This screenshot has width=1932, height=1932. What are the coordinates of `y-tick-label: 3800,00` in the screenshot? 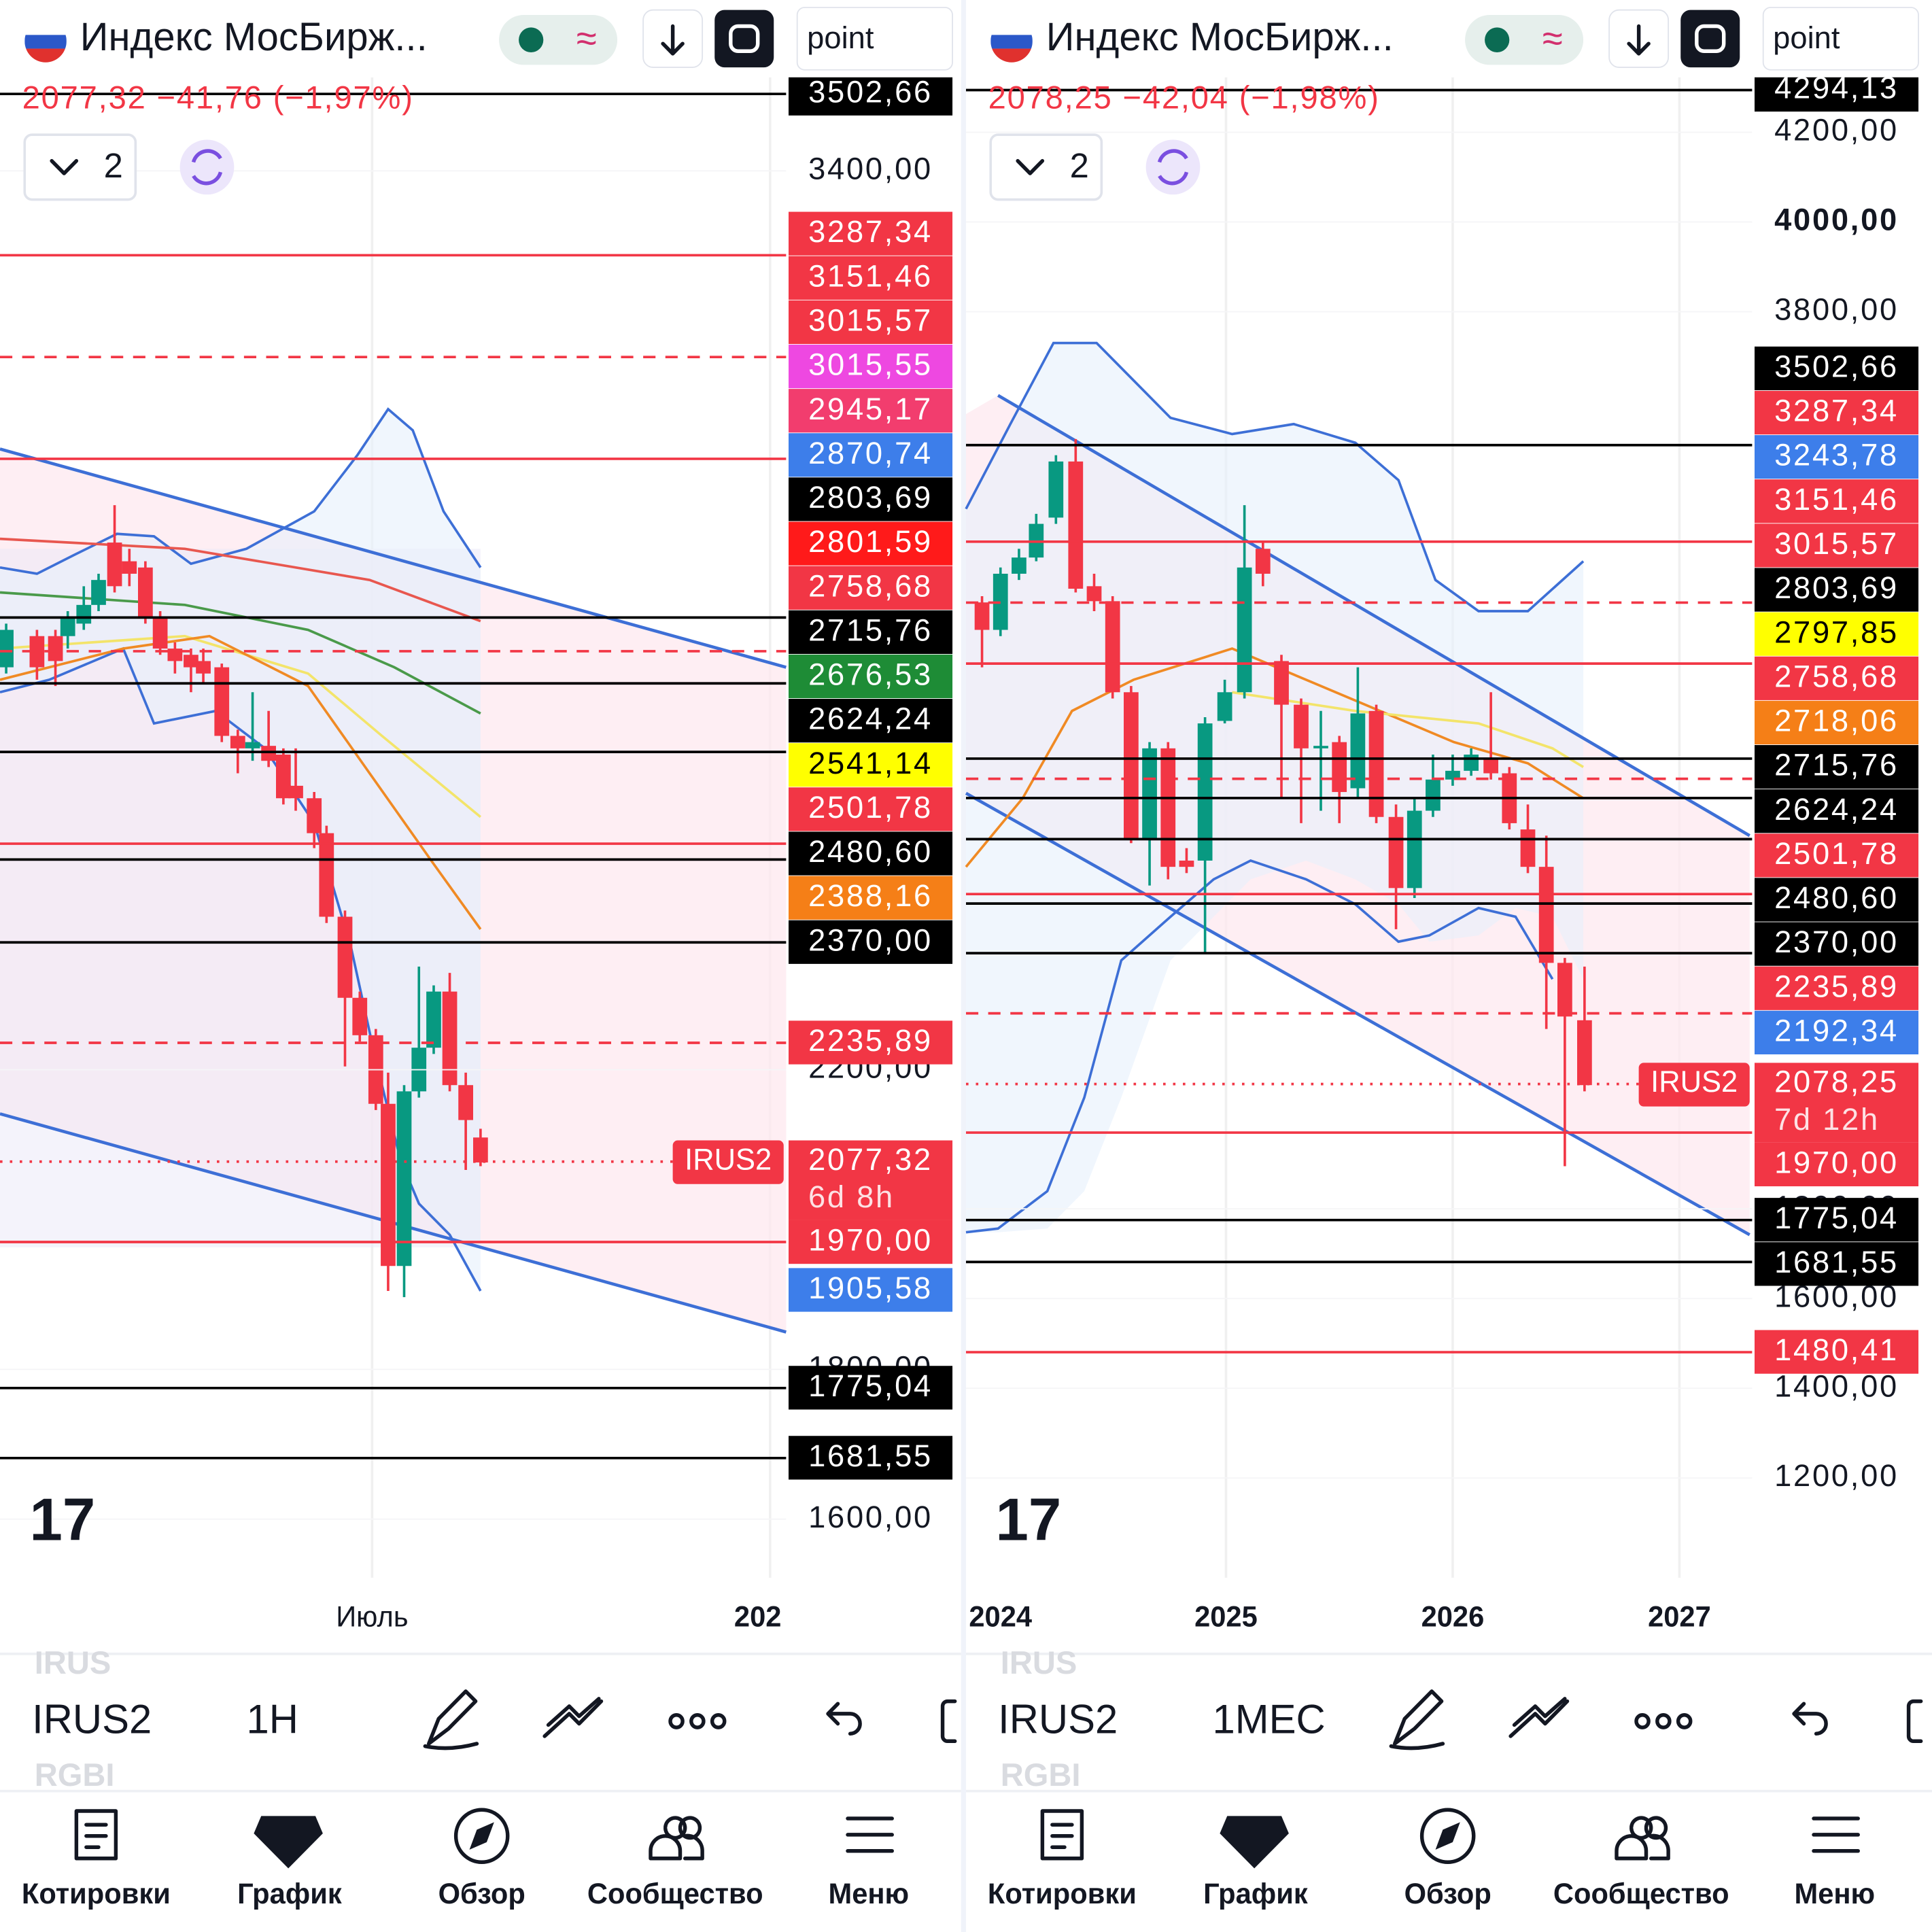 It's located at (1836, 309).